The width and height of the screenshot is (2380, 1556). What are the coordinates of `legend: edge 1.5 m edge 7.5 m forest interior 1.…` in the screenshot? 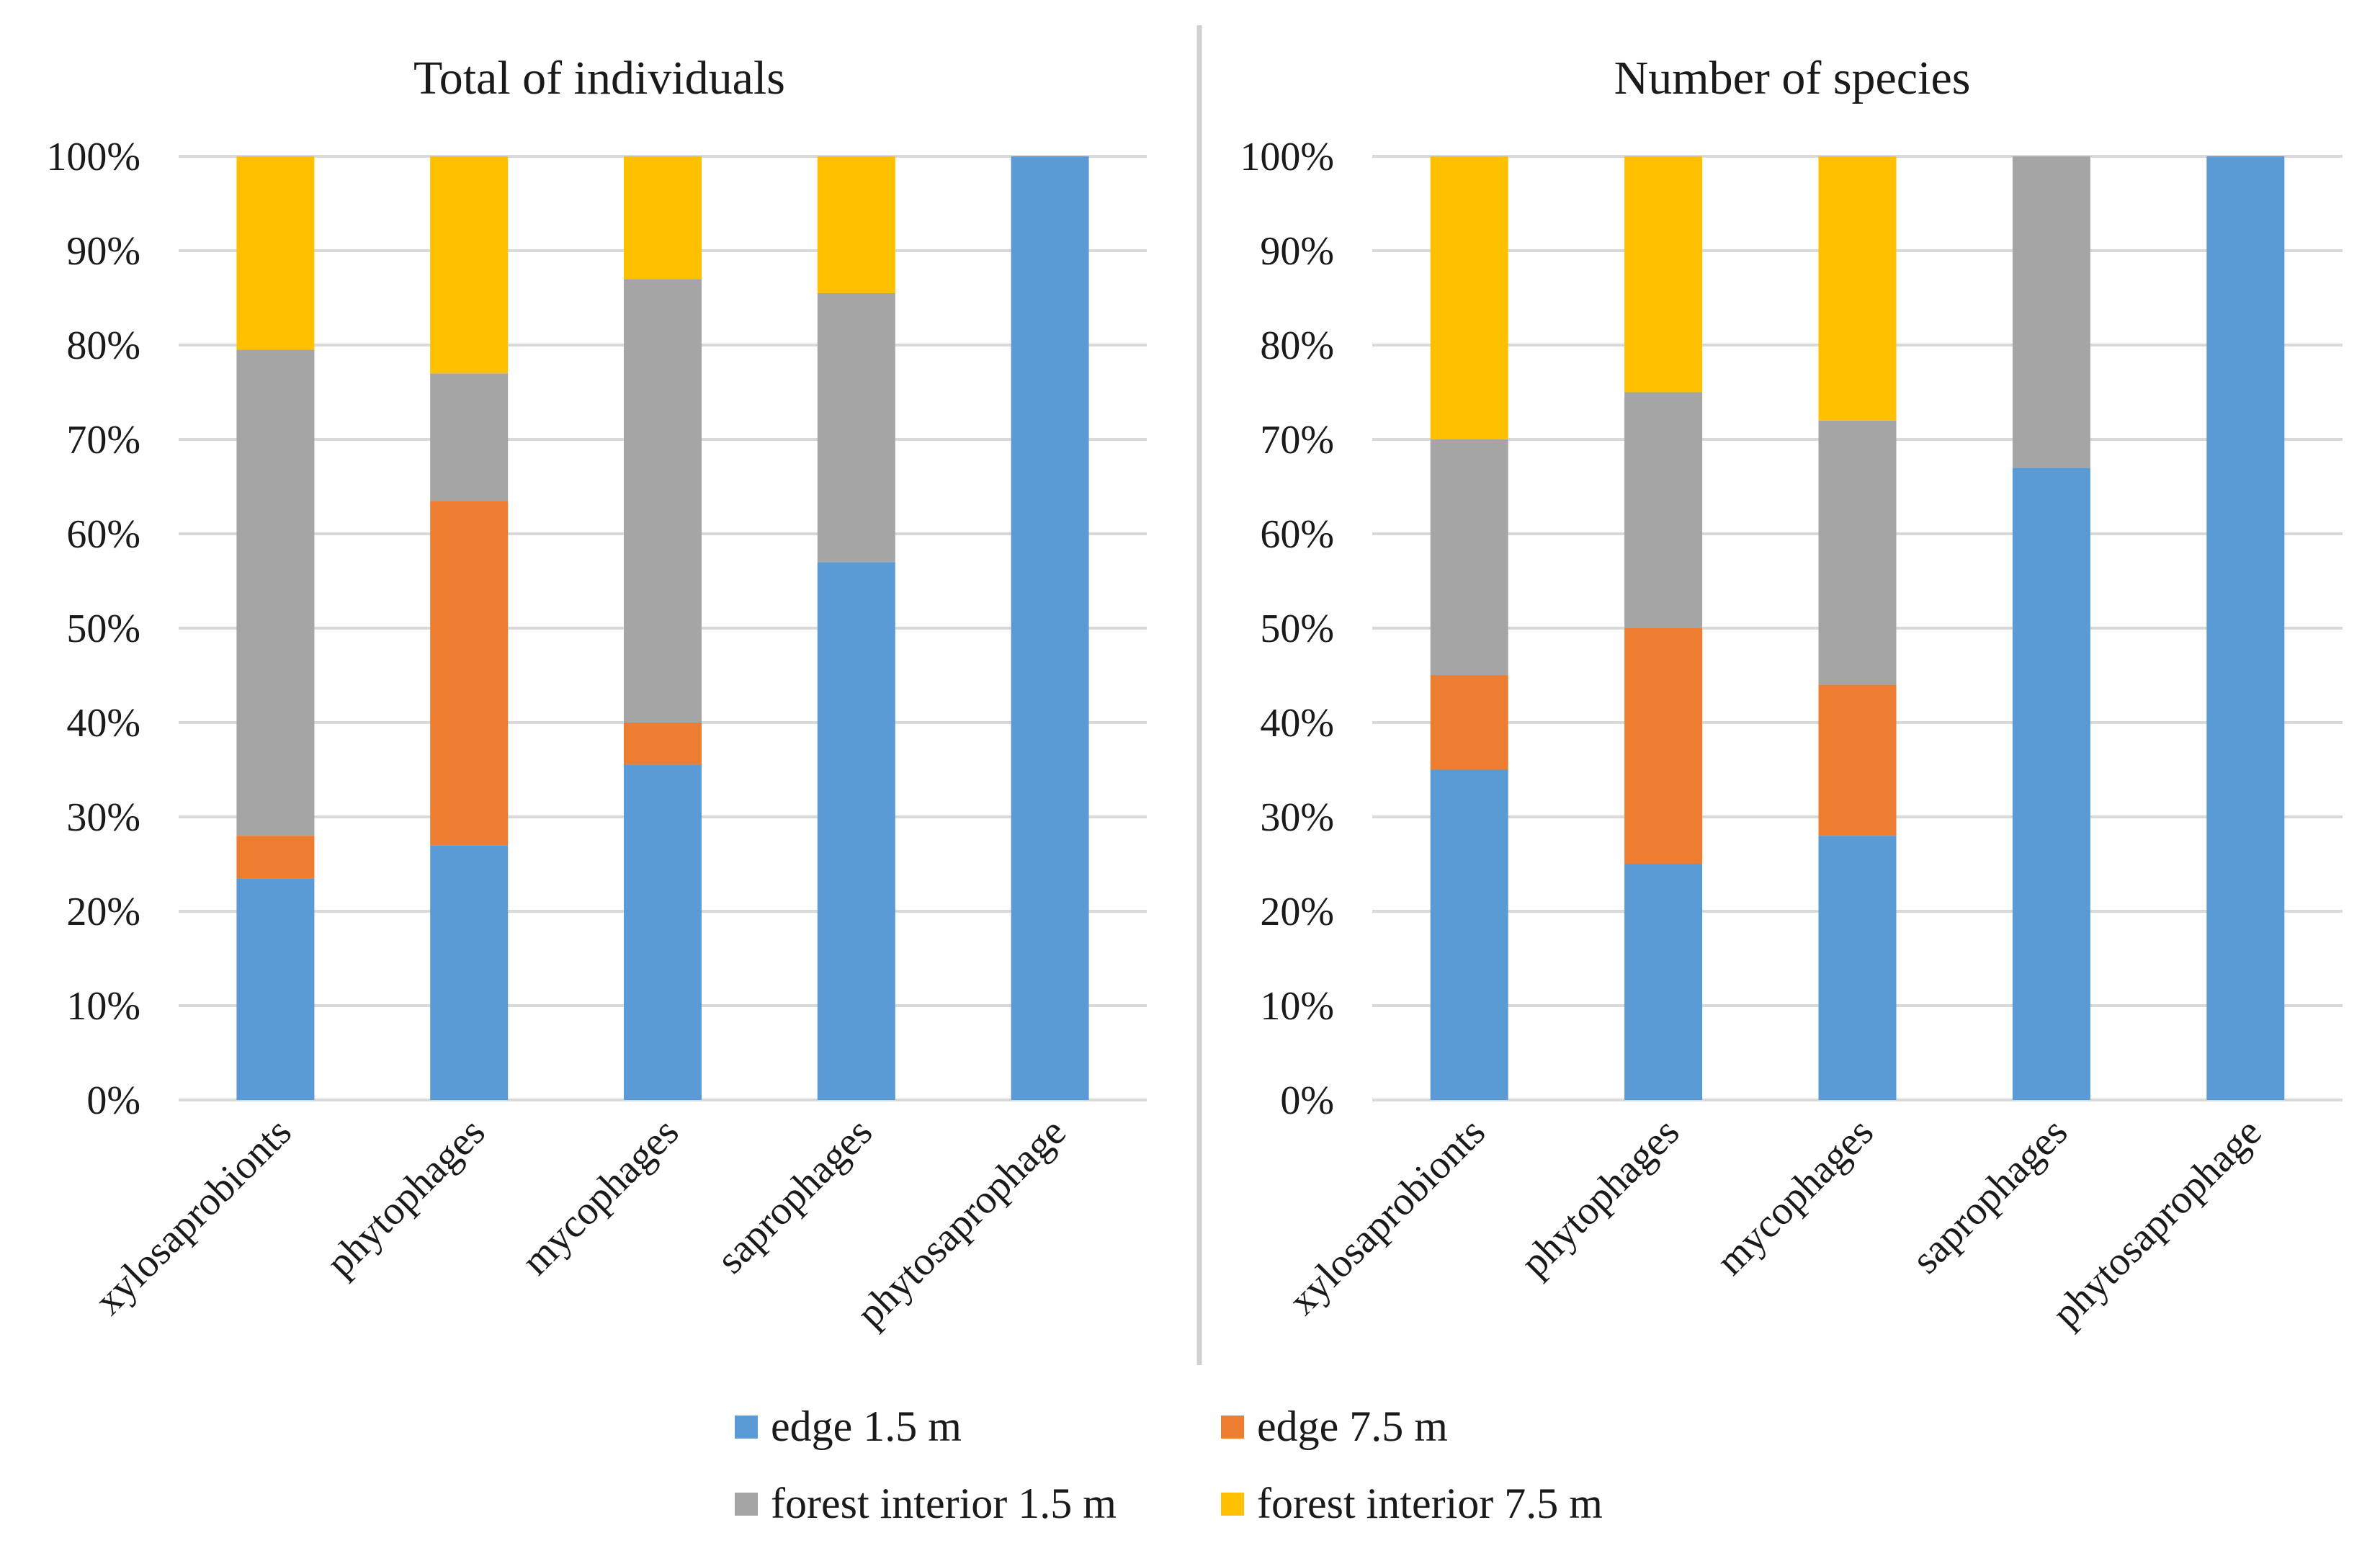 It's located at (1169, 1465).